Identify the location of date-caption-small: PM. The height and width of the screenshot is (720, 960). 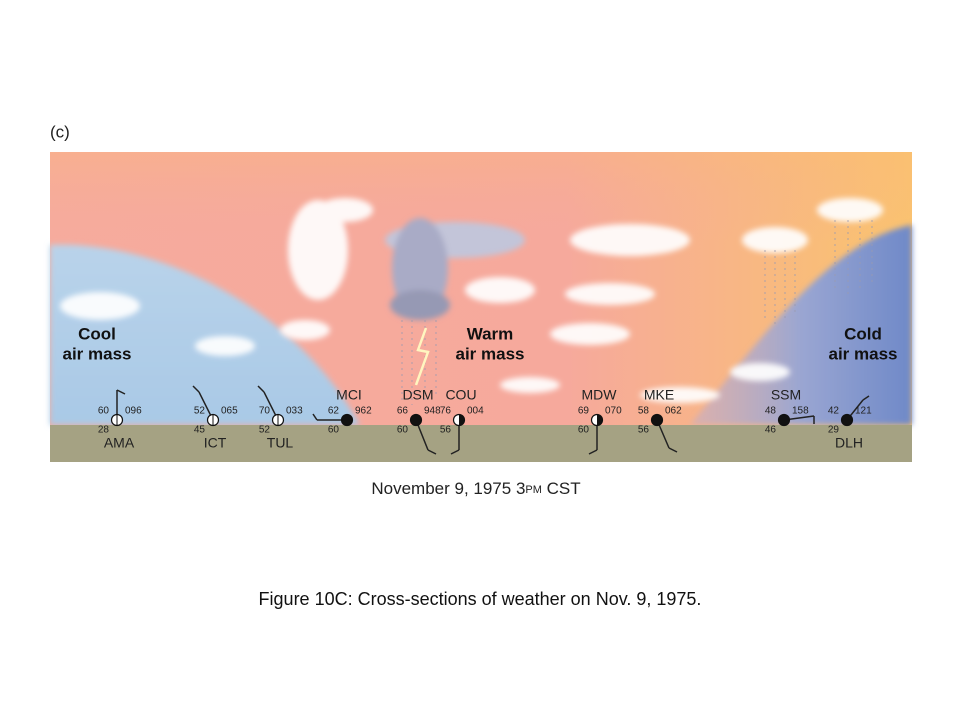
(533, 490).